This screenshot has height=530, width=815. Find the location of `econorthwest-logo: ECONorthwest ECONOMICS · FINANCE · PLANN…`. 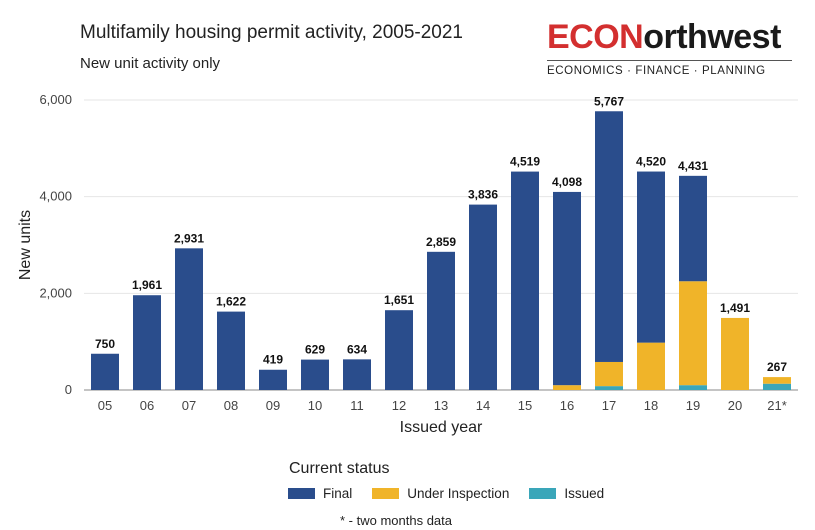

econorthwest-logo: ECONorthwest ECONOMICS · FINANCE · PLANN… is located at coordinates (669, 47).